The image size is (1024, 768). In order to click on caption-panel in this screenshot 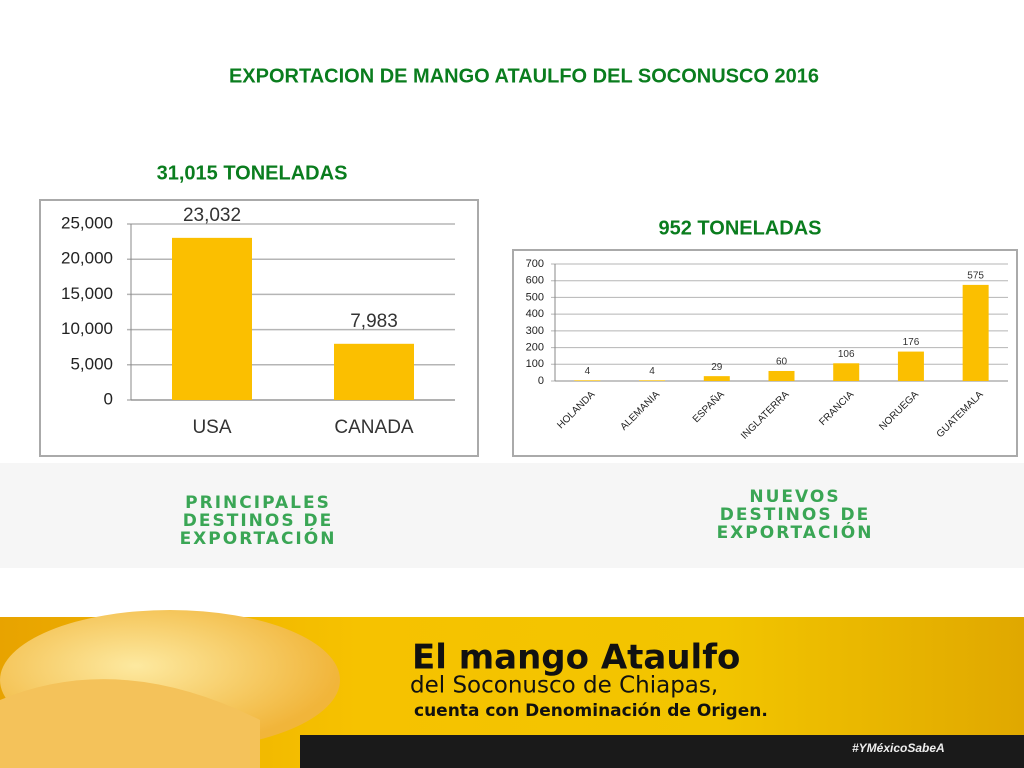, I will do `click(512, 515)`.